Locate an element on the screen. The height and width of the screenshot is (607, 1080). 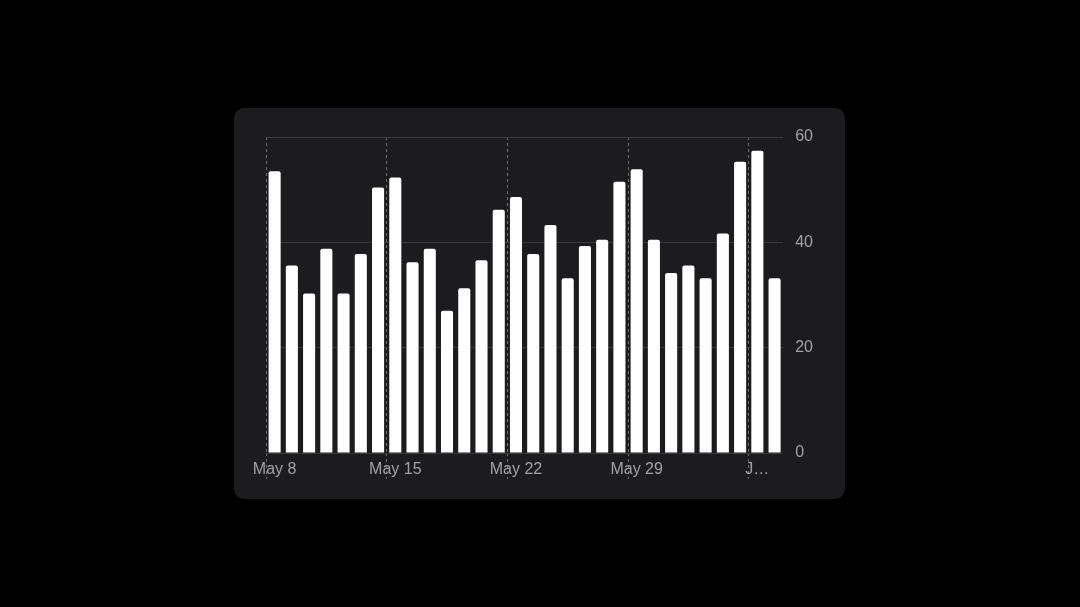
x-tick-label: May 22 is located at coordinates (516, 469).